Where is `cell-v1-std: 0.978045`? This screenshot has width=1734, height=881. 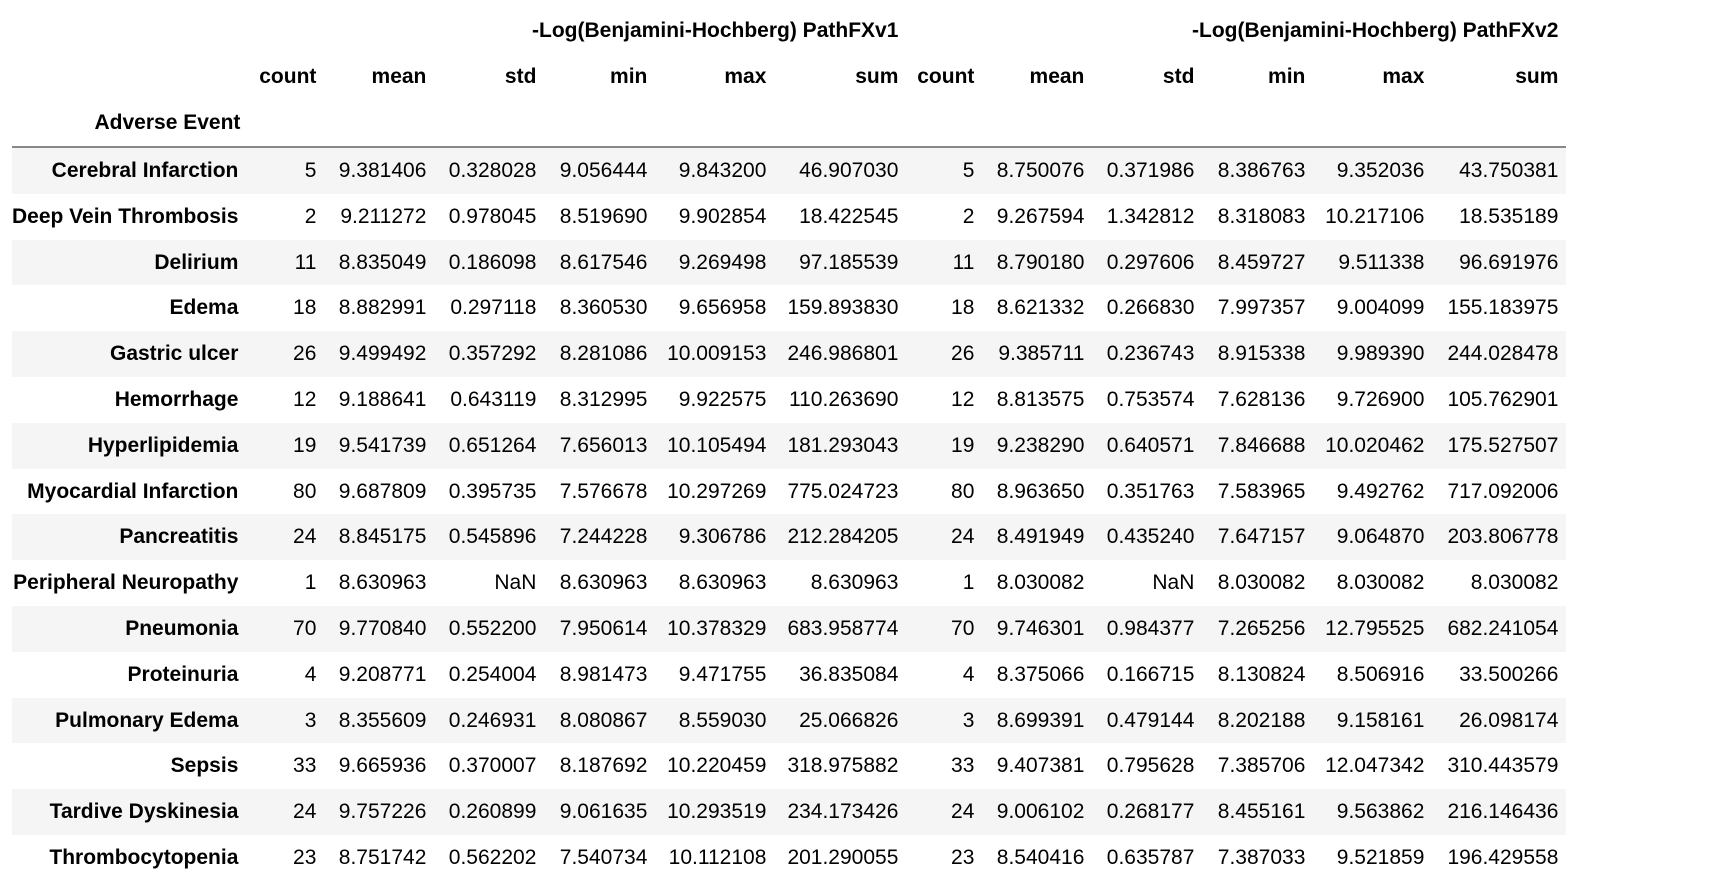 cell-v1-std: 0.978045 is located at coordinates (492, 216).